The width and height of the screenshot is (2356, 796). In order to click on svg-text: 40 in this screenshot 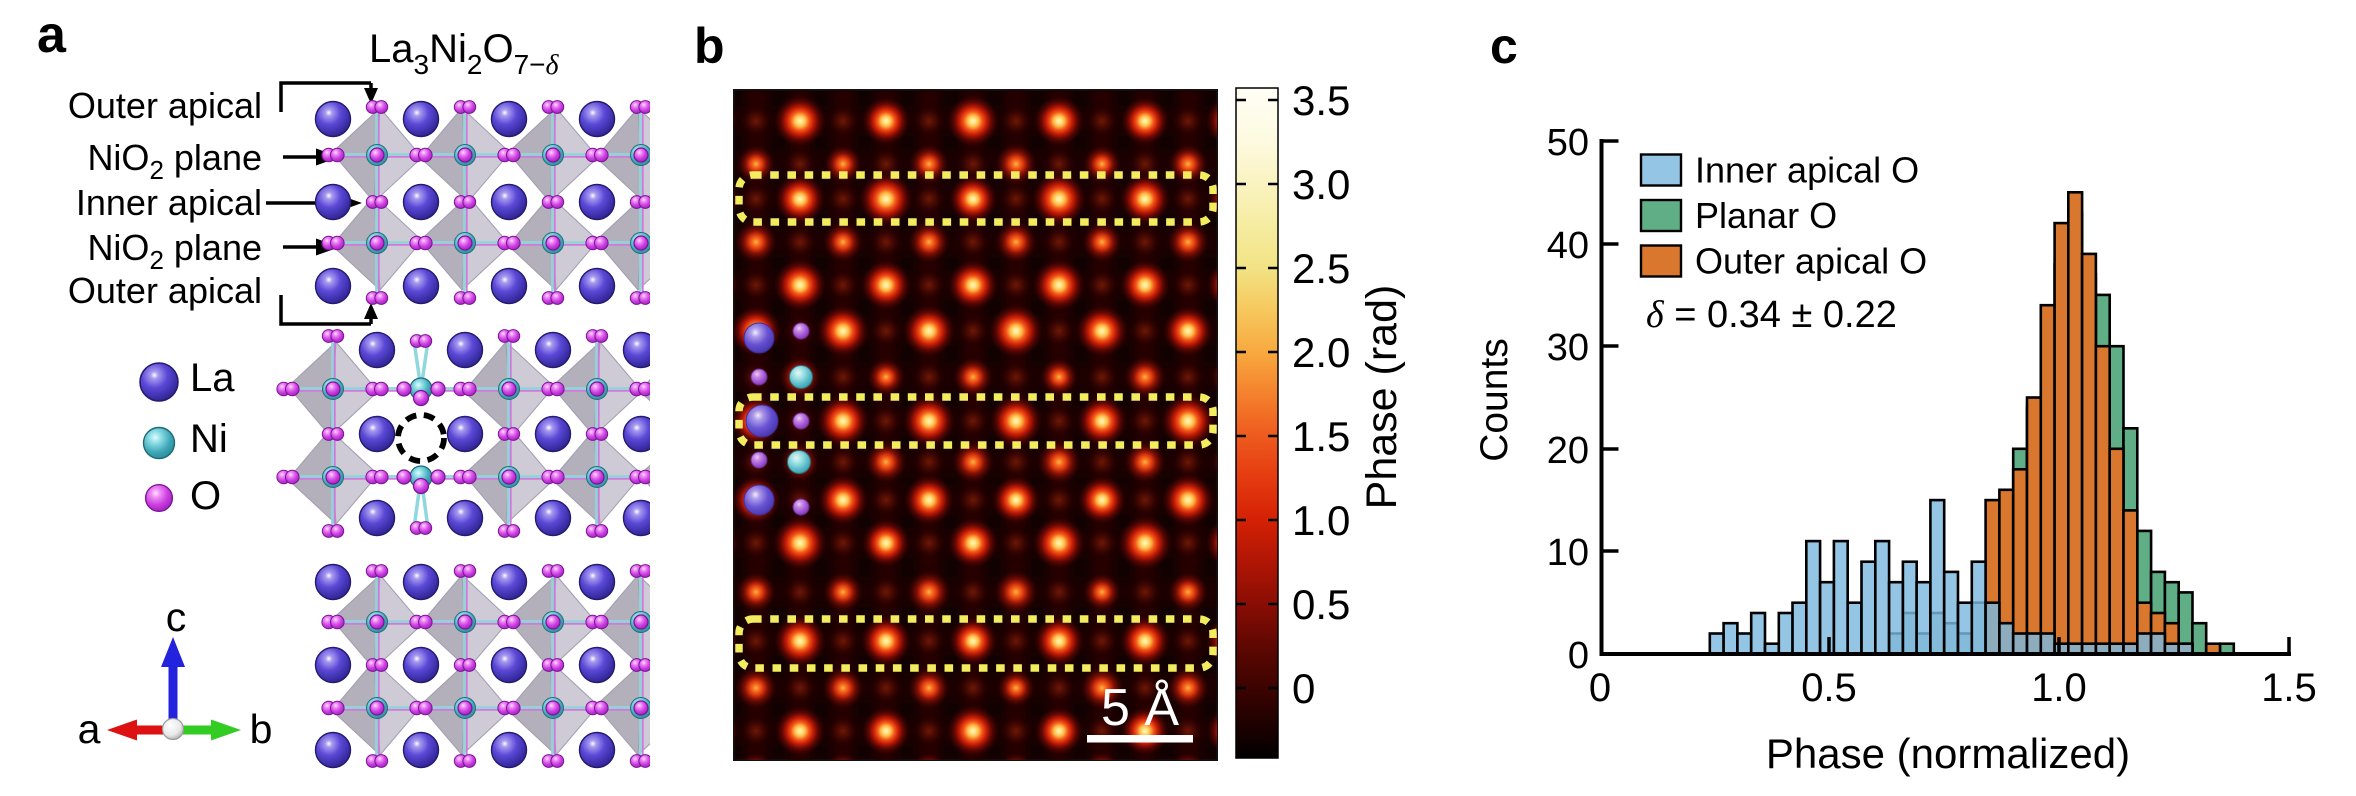, I will do `click(1568, 246)`.